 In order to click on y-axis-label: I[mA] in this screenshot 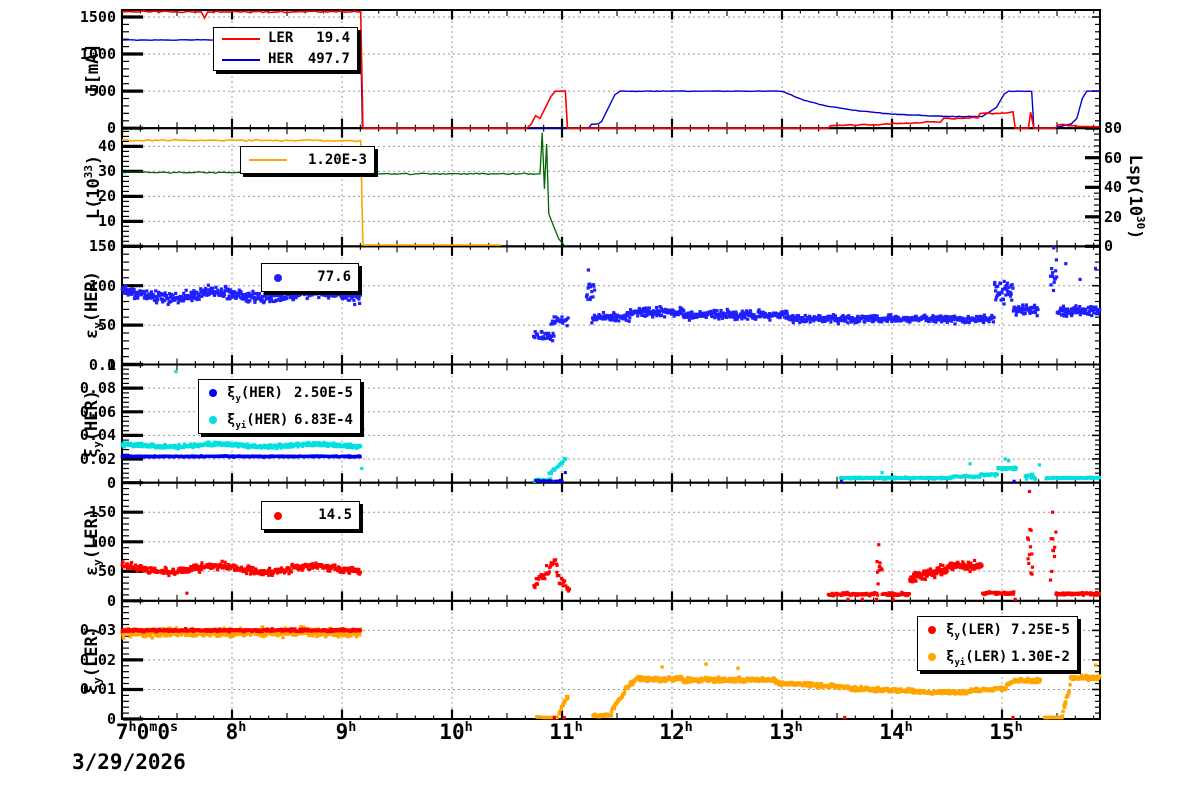, I will do `click(93, 69)`.